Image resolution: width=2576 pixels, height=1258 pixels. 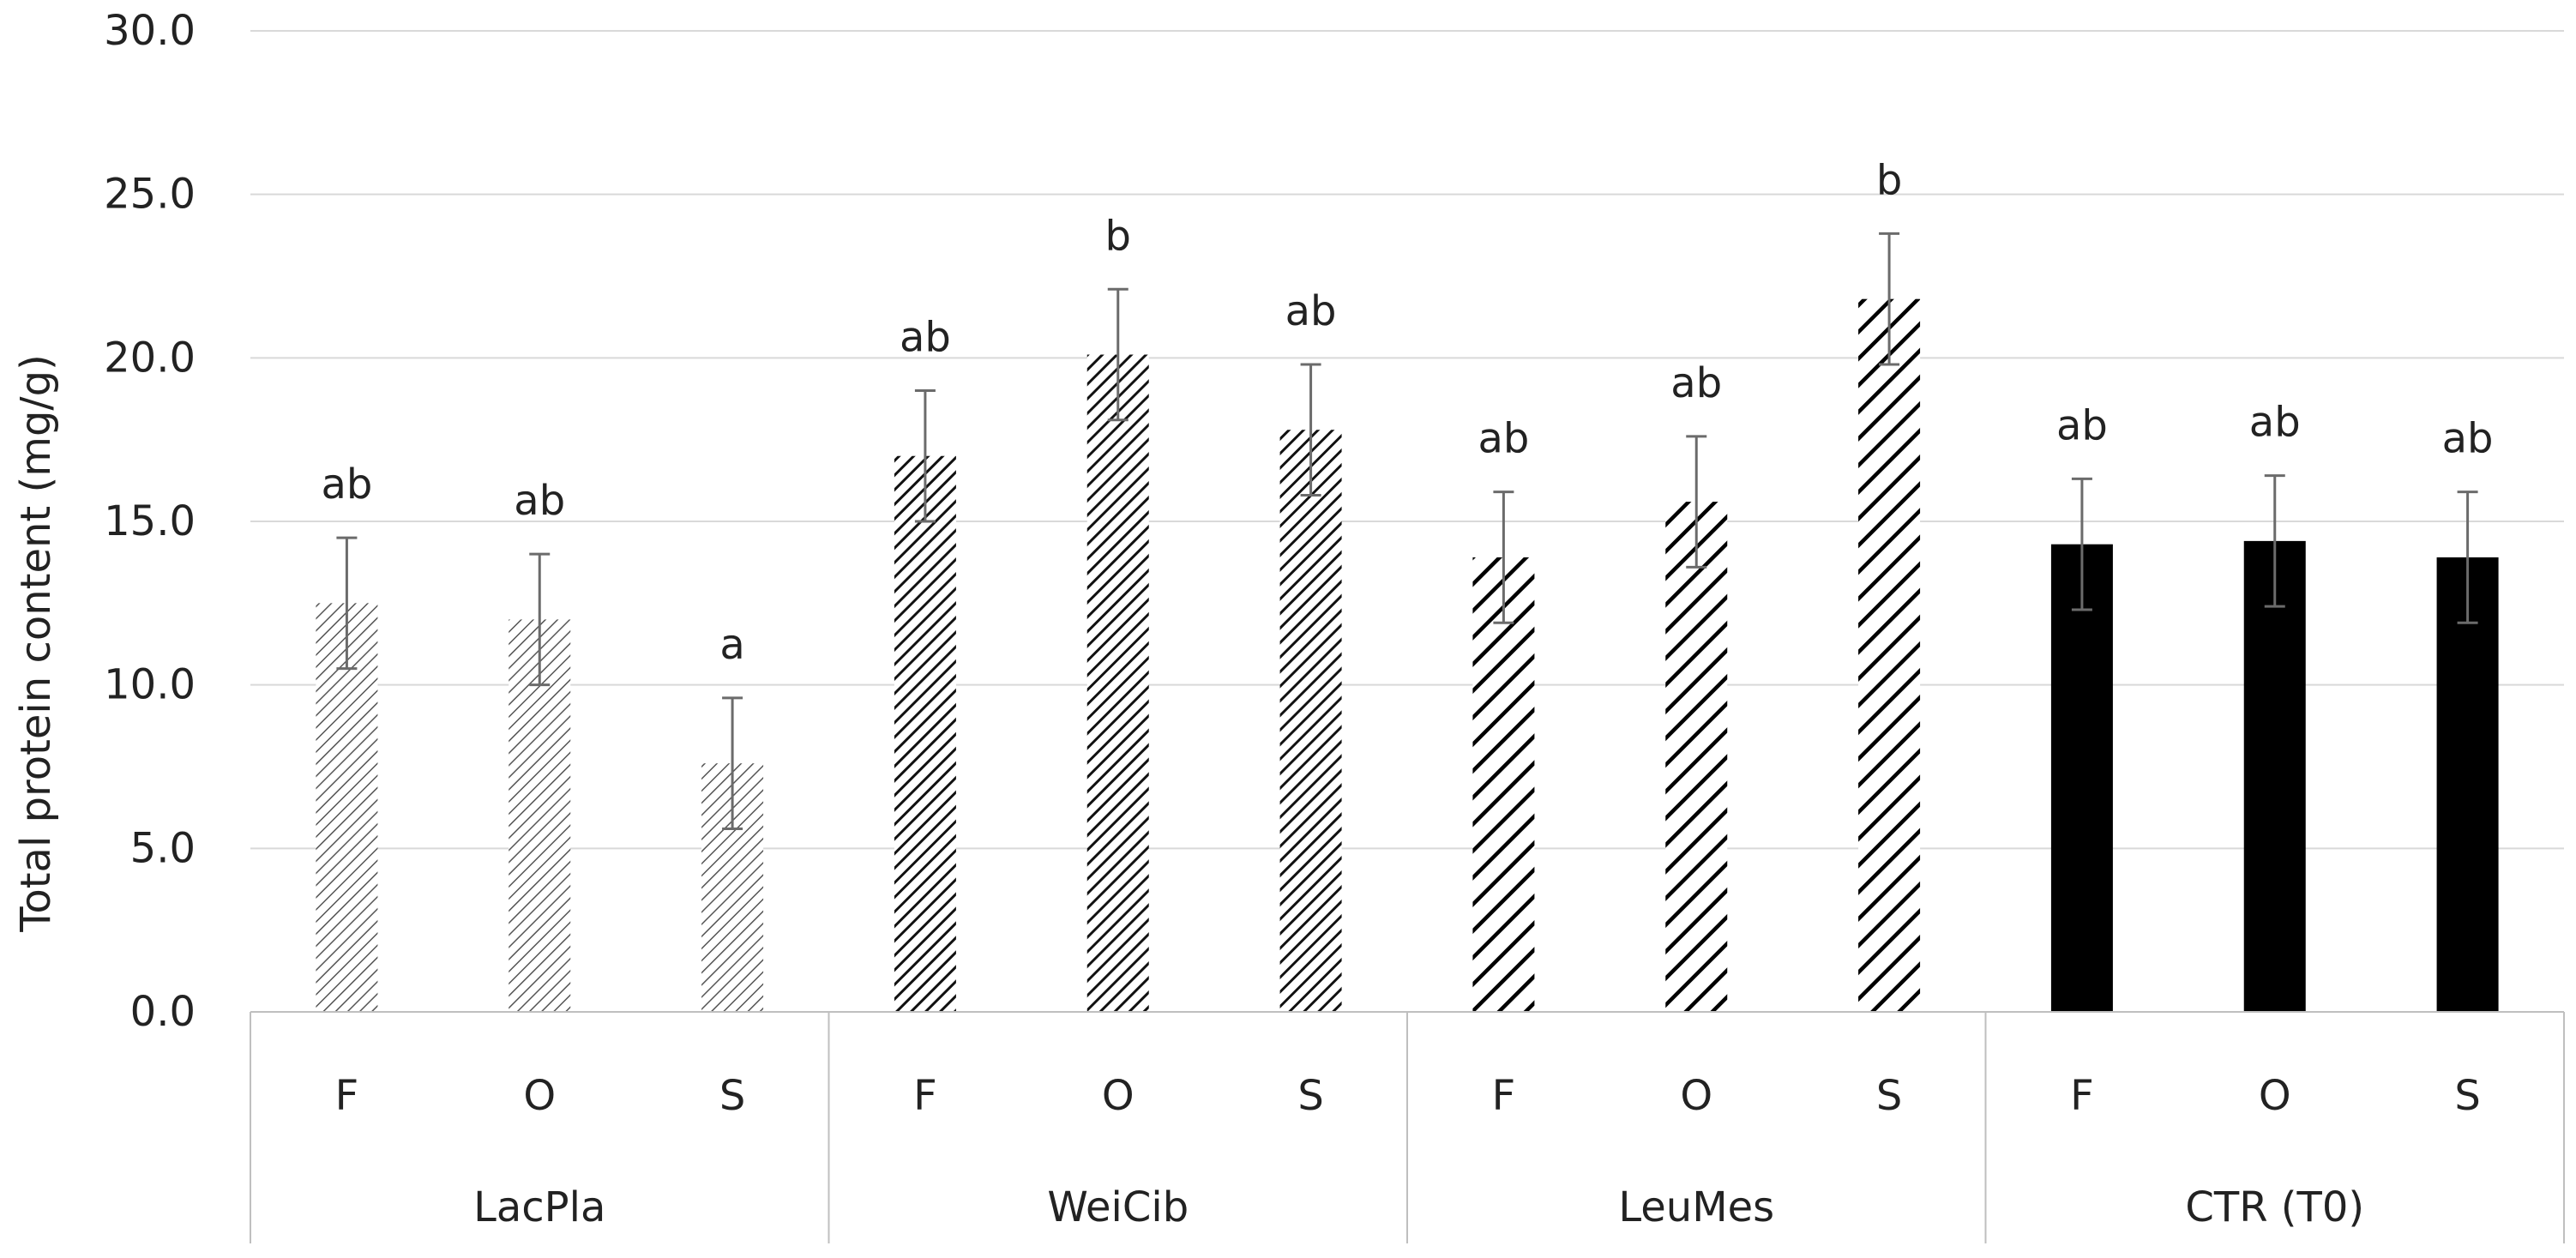 I want to click on y-axis-ticks: 0.0 5.0 10.0 15.0 20.0 25.0 30.0, so click(x=150, y=521).